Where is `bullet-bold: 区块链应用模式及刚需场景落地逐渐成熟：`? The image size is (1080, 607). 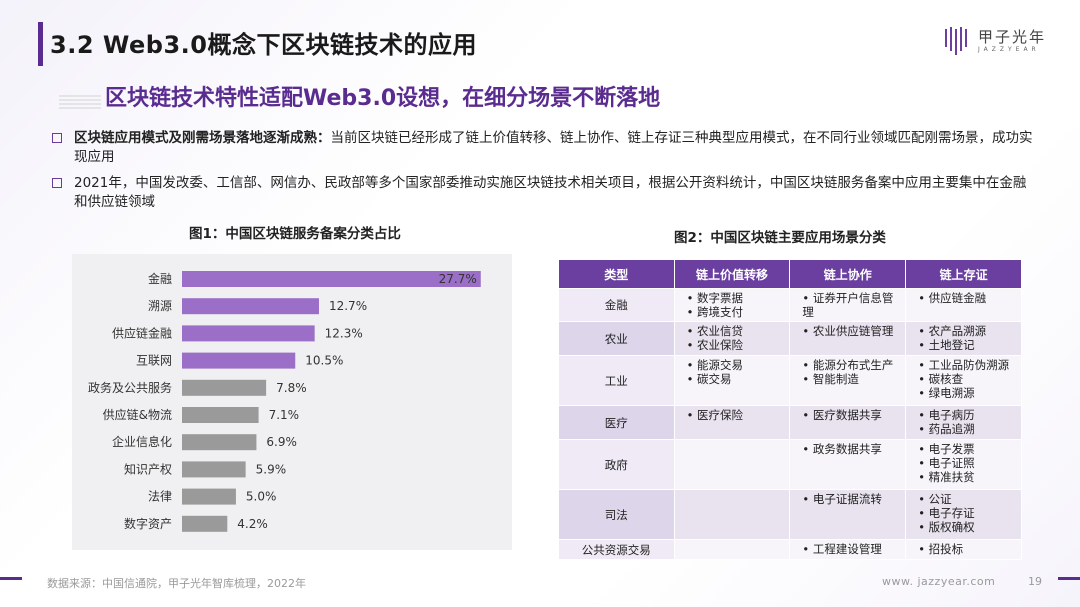 bullet-bold: 区块链应用模式及刚需场景落地逐渐成熟： is located at coordinates (202, 138).